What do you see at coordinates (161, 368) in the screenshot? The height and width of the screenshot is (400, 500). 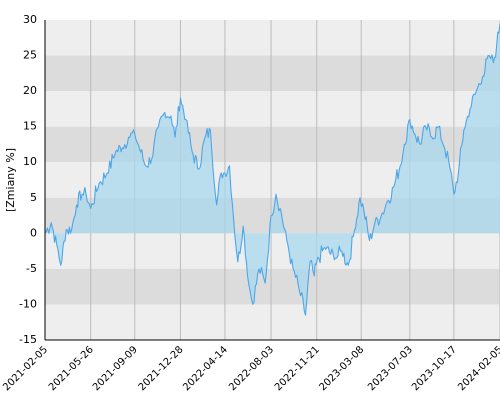 I see `x-tick-label: 2021-12-28` at bounding box center [161, 368].